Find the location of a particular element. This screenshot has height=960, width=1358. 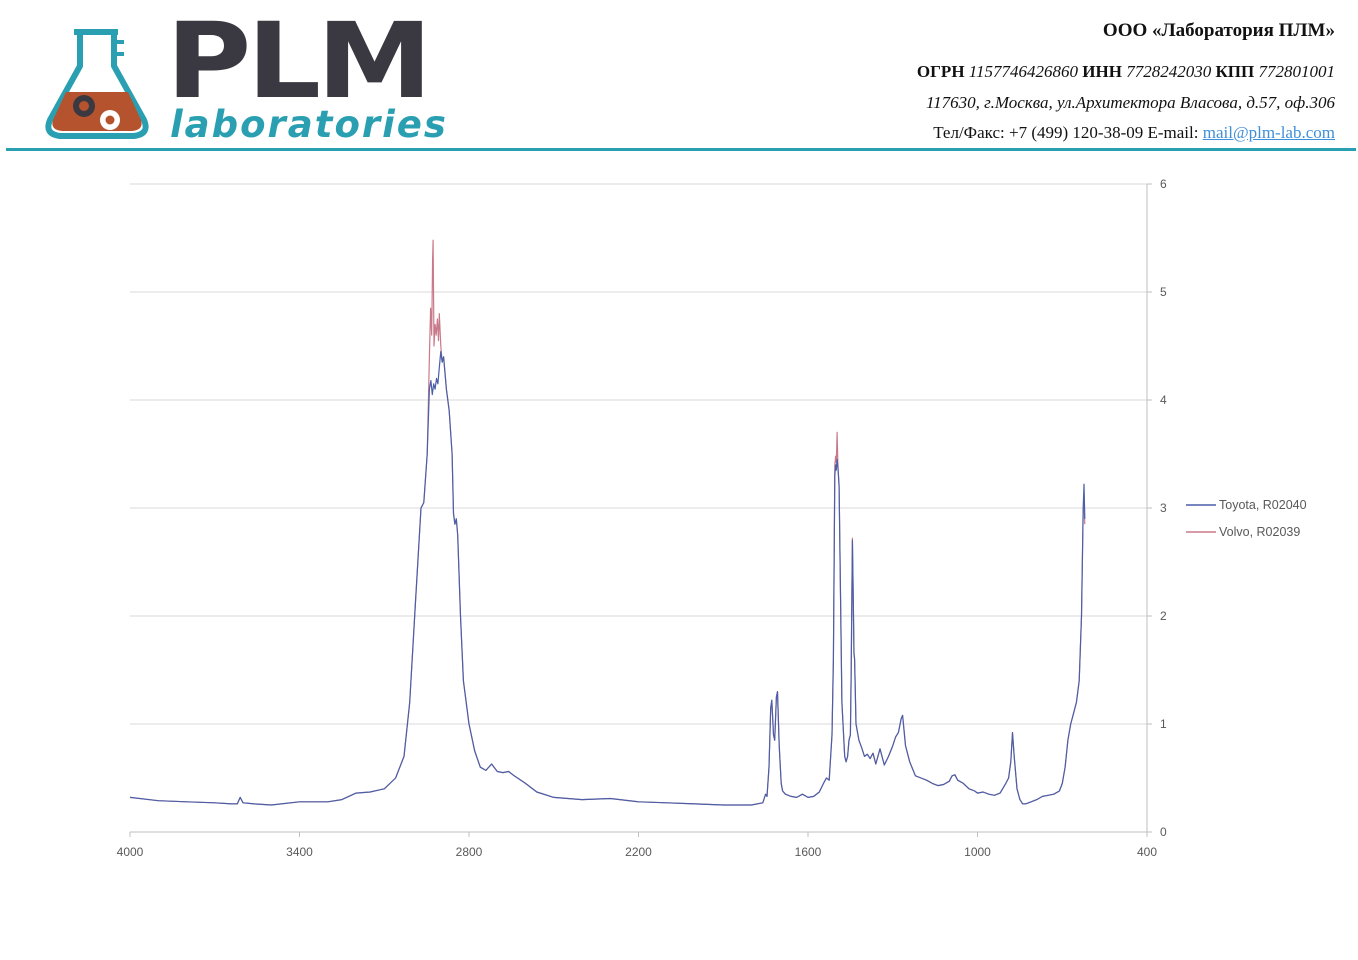

phone-text: Тел/Факс: +7 (499) 120-38-09 E-mail: is located at coordinates (1066, 132).